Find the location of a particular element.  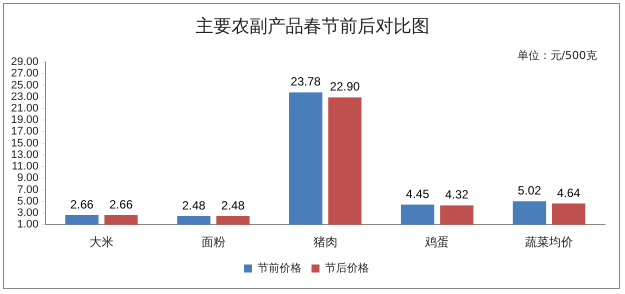

x-tick-label: 鸡蛋 is located at coordinates (437, 242).